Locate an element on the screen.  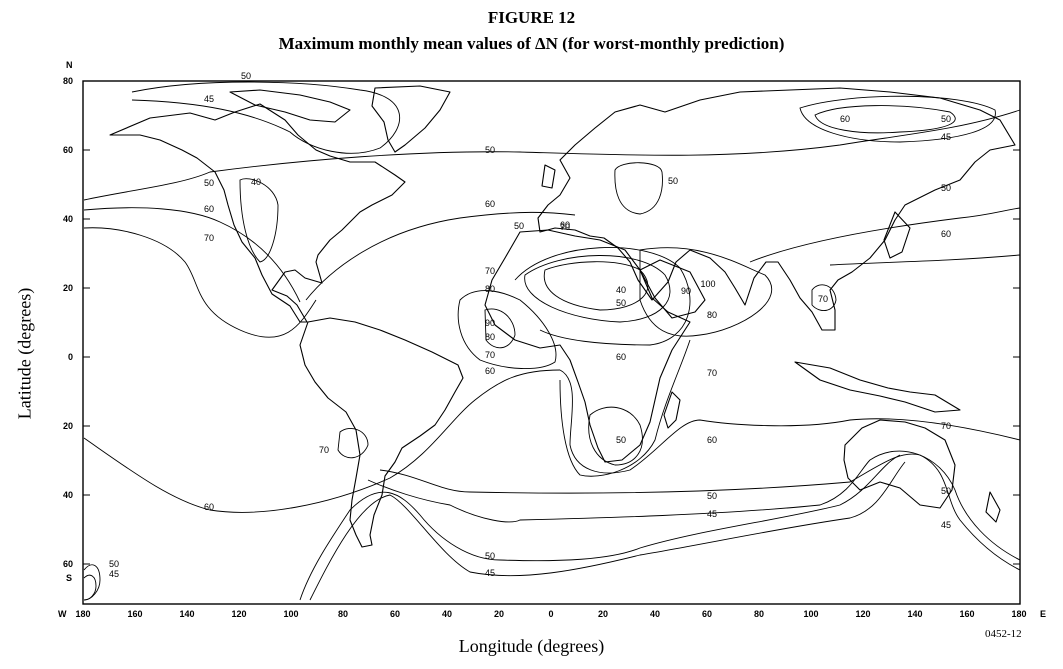
y-axis-label: Latitude (degrees) is located at coordinates (24, 353).